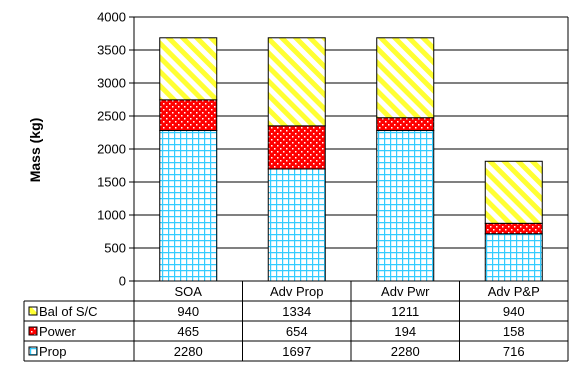 The height and width of the screenshot is (385, 580). I want to click on x-tick-label: SOA, so click(189, 291).